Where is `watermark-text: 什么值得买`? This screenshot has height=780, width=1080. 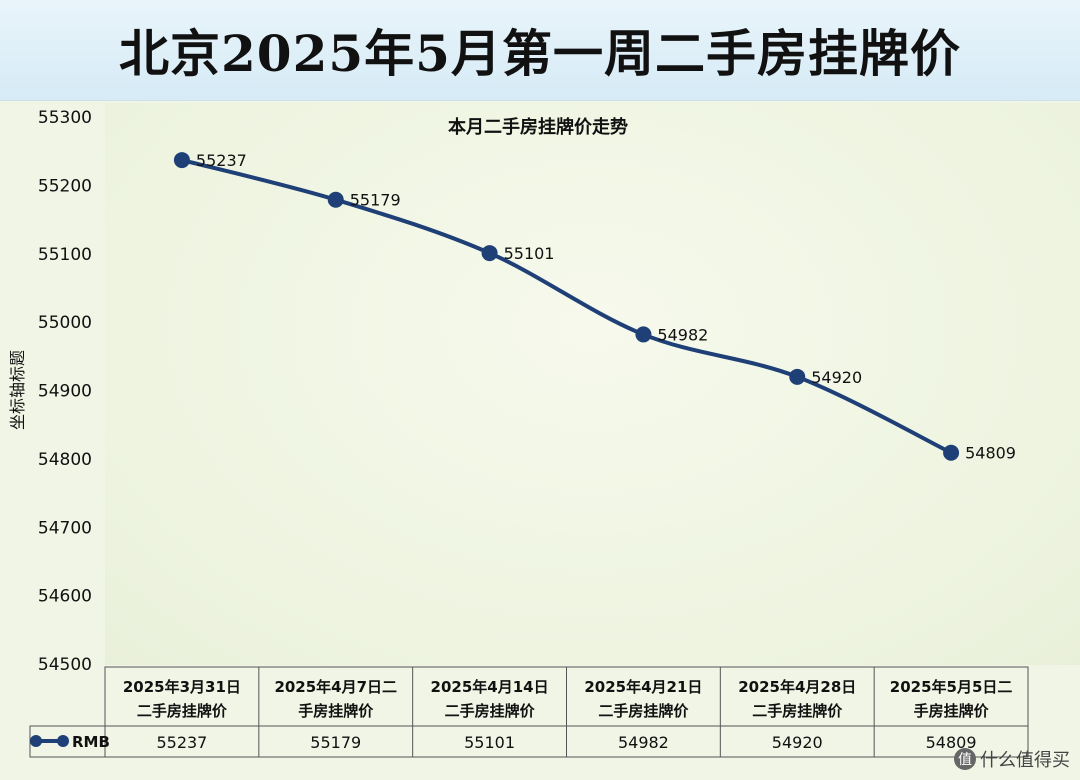 watermark-text: 什么值得买 is located at coordinates (1025, 760).